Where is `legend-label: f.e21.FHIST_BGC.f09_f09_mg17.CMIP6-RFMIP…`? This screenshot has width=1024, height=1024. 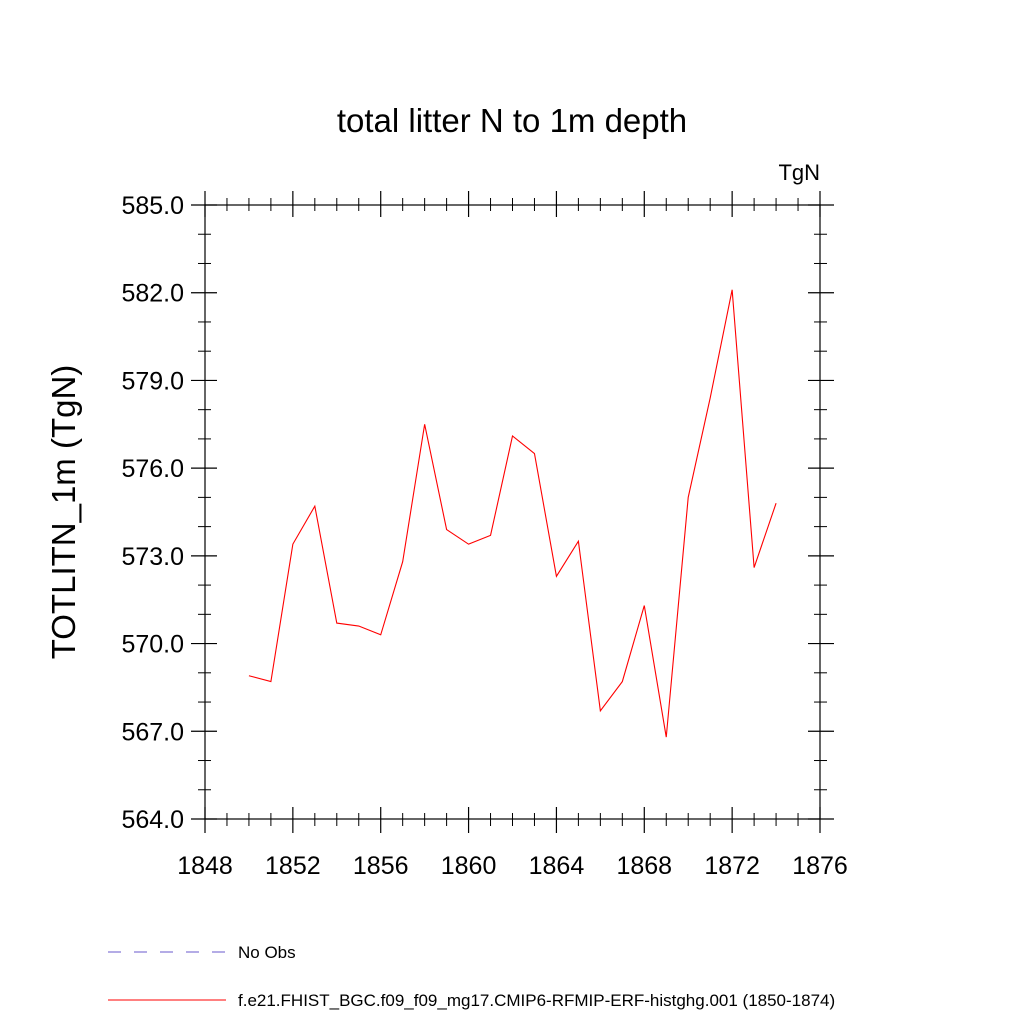 legend-label: f.e21.FHIST_BGC.f09_f09_mg17.CMIP6-RFMIP… is located at coordinates (536, 1000).